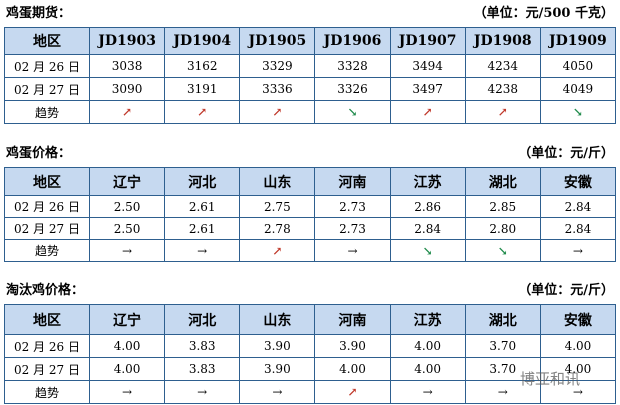 This screenshot has width=620, height=405. Describe the element at coordinates (310, 346) in the screenshot. I see `data-row: 02 月 26 日 4.00 3.83 3.90 3.90 4.00 3.70 4.00` at that location.